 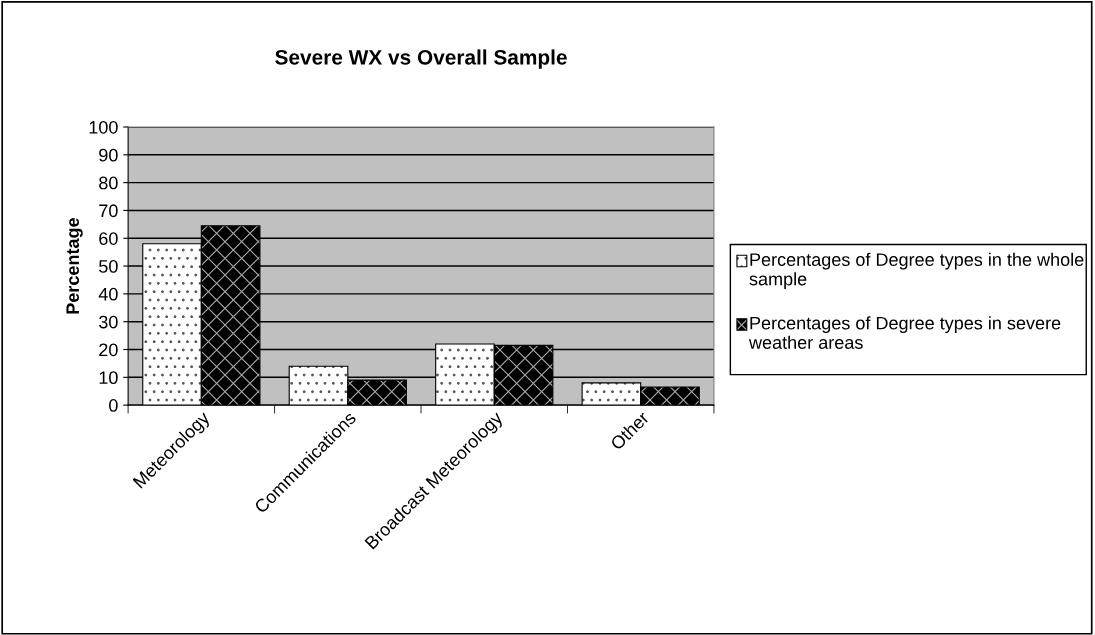 What do you see at coordinates (916, 271) in the screenshot?
I see `legend-label: Percentages of Degree types in the whole sample` at bounding box center [916, 271].